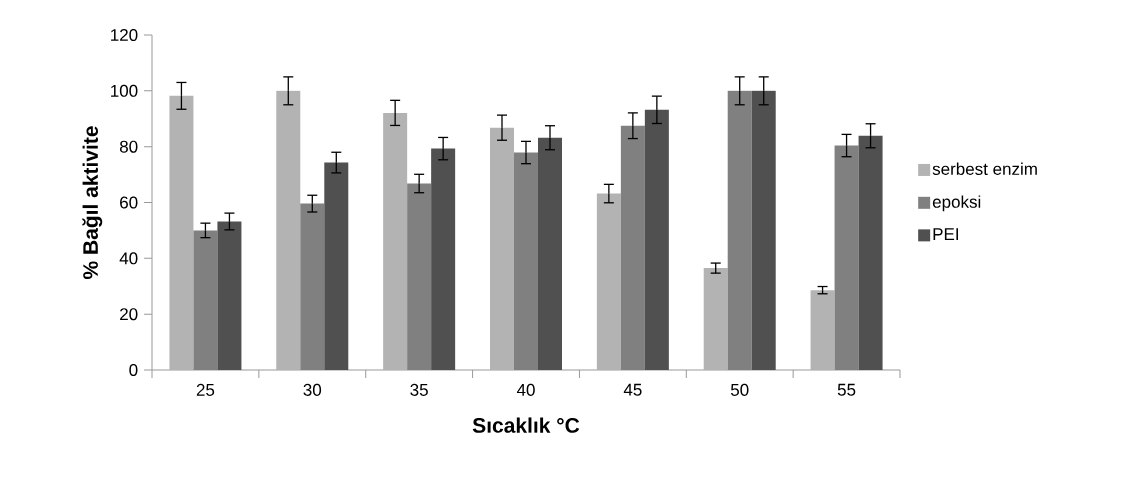 The width and height of the screenshot is (1132, 499). What do you see at coordinates (632, 389) in the screenshot?
I see `x-tick-label: 45` at bounding box center [632, 389].